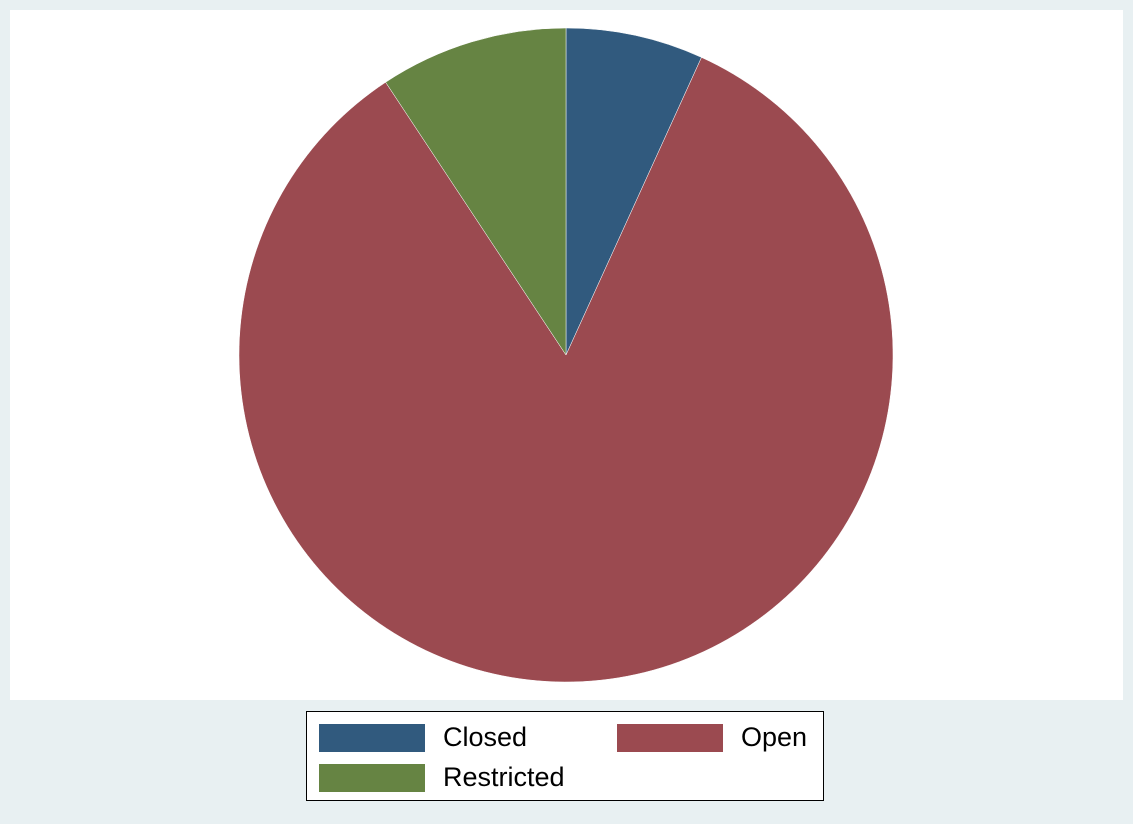  What do you see at coordinates (372, 737) in the screenshot?
I see `legend-swatch-closed` at bounding box center [372, 737].